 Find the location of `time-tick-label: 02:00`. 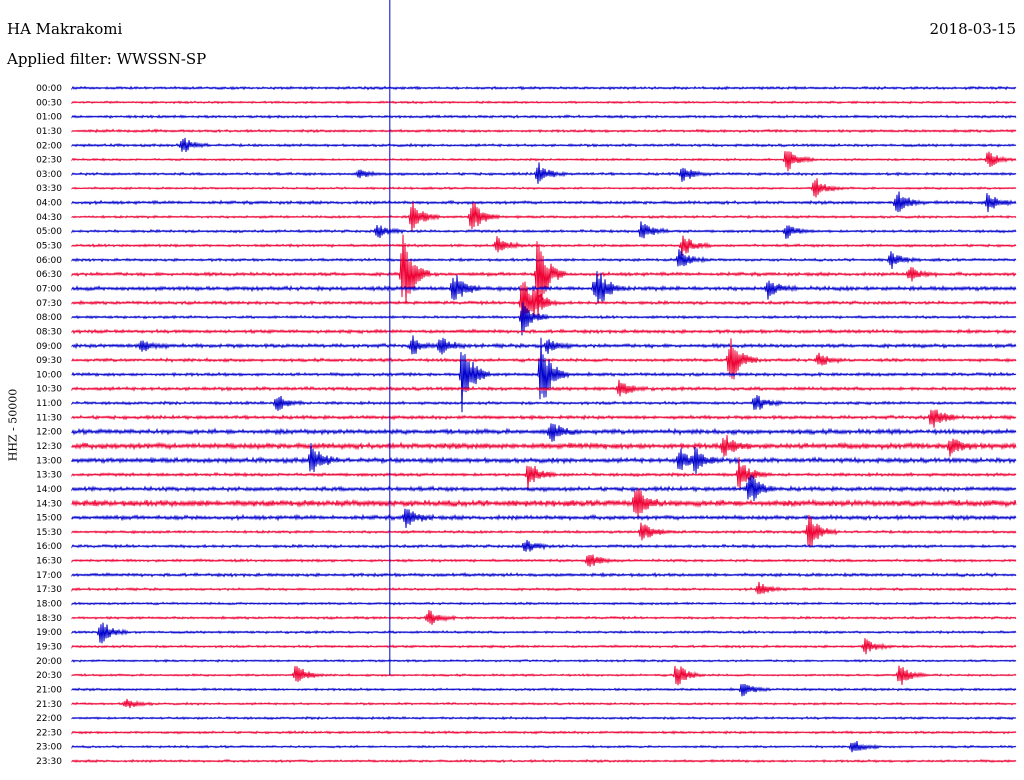

time-tick-label: 02:00 is located at coordinates (49, 146).